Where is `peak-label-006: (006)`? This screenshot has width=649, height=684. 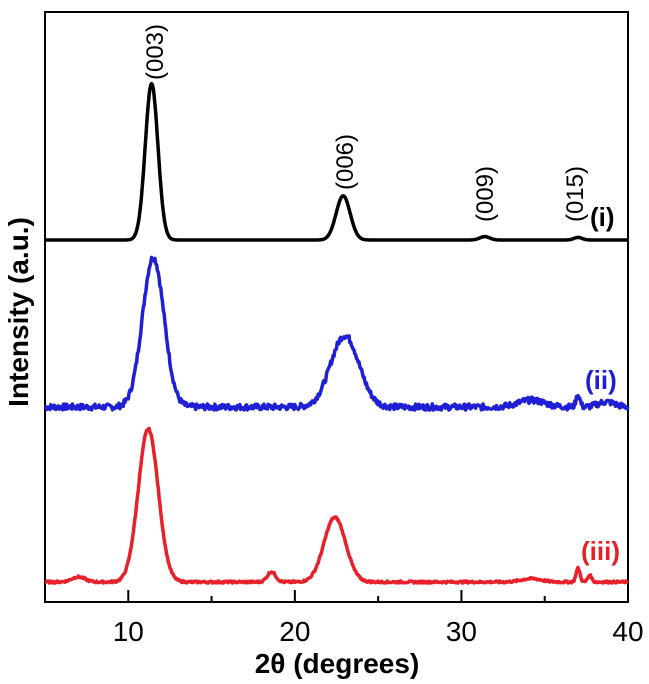
peak-label-006: (006) is located at coordinates (345, 162).